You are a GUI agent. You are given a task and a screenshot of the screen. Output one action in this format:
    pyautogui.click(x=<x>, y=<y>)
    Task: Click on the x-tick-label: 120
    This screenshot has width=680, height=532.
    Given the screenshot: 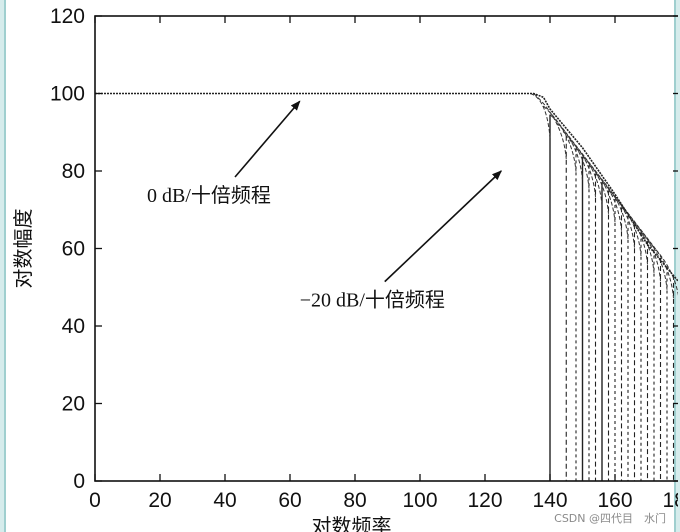 What is the action you would take?
    pyautogui.click(x=484, y=500)
    